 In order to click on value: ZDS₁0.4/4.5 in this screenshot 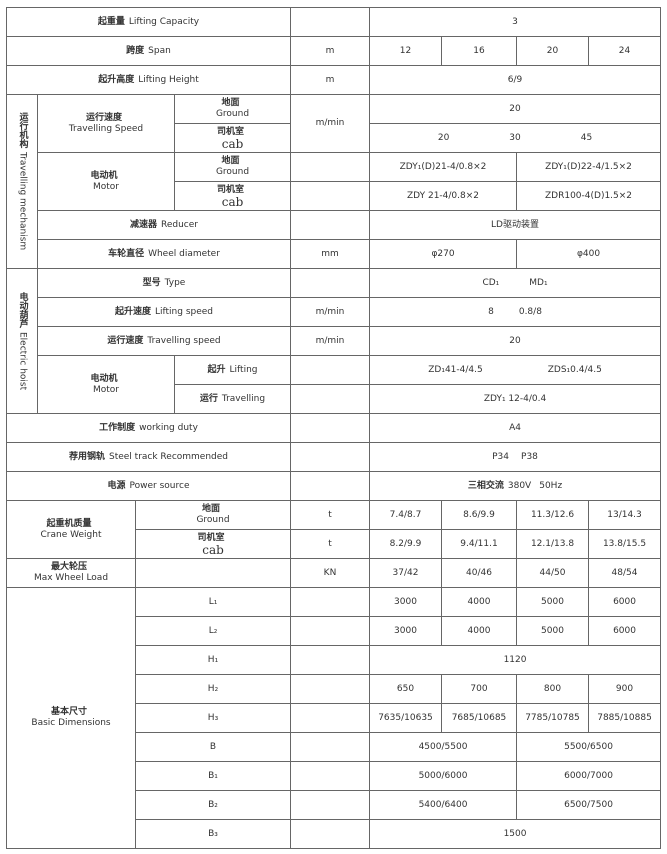, I will do `click(574, 369)`.